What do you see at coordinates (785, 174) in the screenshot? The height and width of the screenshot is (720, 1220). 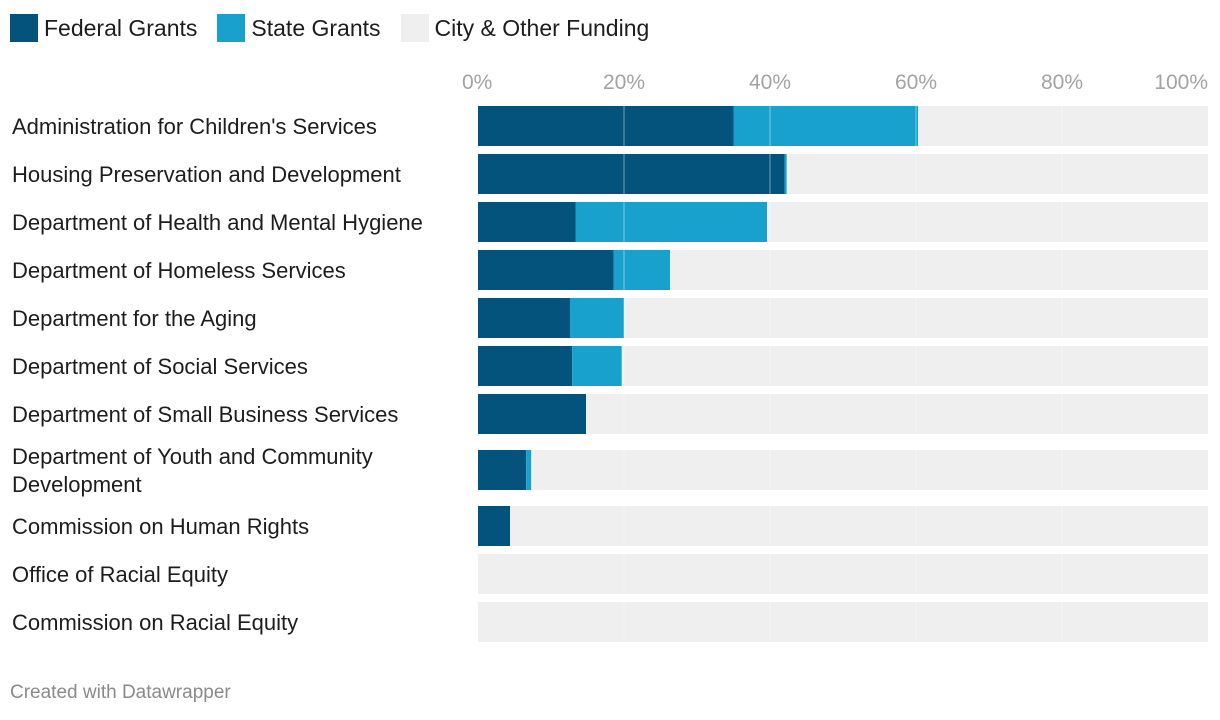 I see `bar-state-grants-housing-preservation-and-development` at bounding box center [785, 174].